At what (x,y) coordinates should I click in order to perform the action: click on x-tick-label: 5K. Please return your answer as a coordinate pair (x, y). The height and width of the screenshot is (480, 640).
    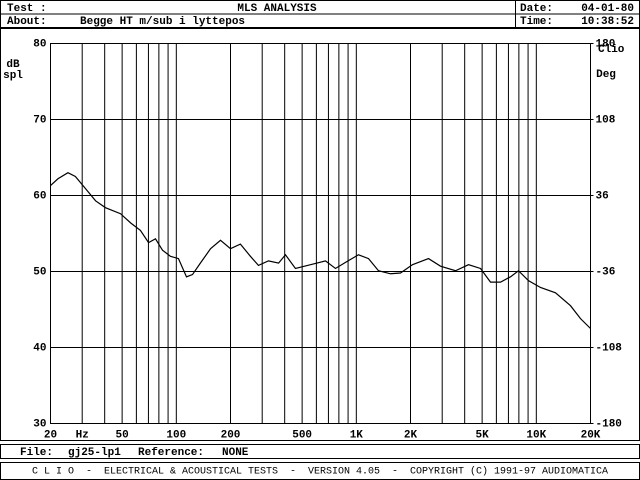
    Looking at the image, I should click on (483, 435).